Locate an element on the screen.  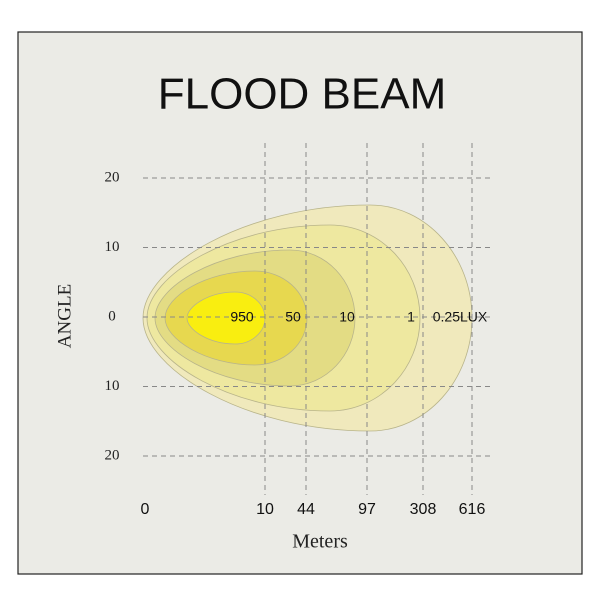
x-axis-label: Meters is located at coordinates (320, 542).